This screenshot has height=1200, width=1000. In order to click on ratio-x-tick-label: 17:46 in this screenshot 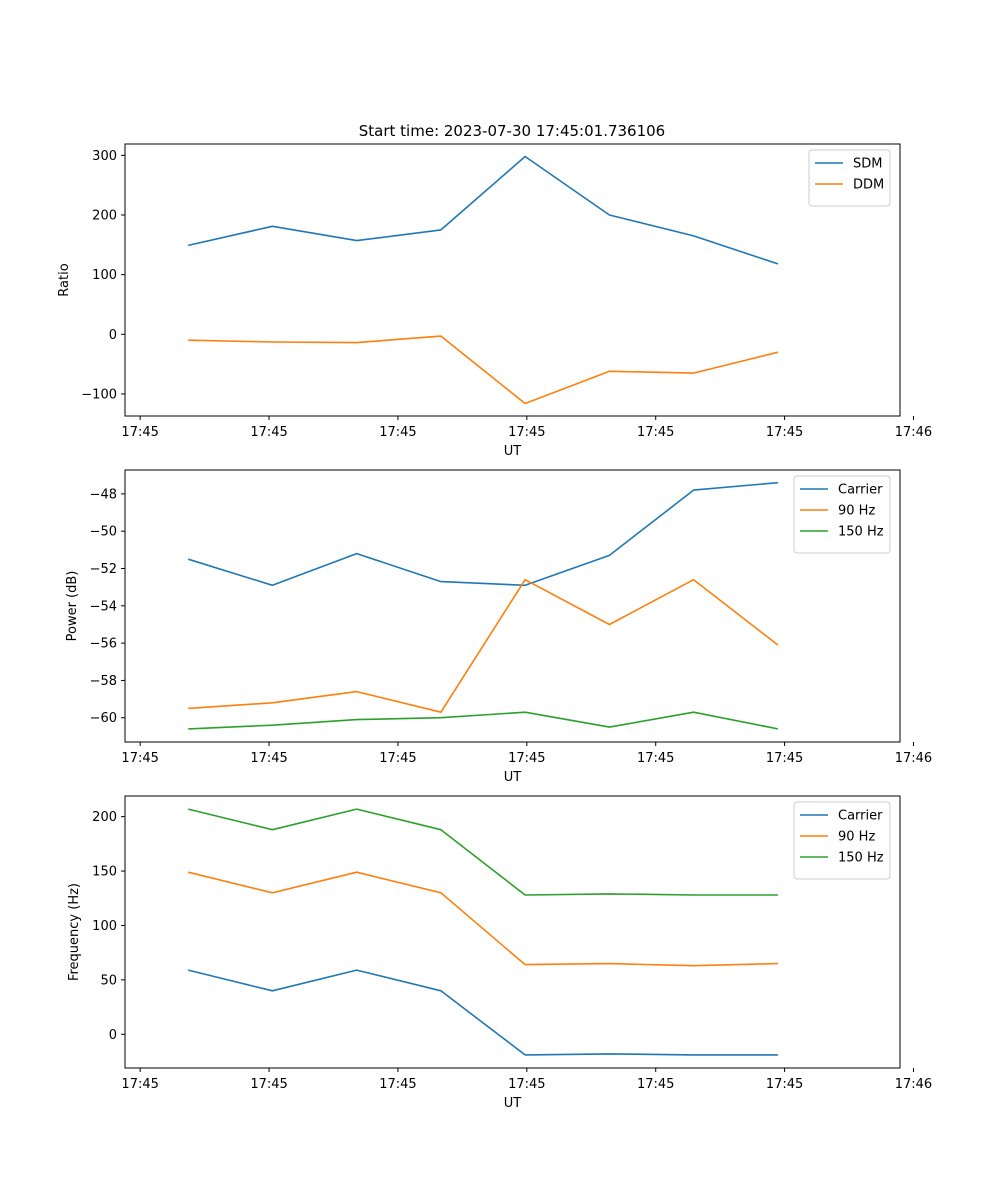, I will do `click(913, 432)`.